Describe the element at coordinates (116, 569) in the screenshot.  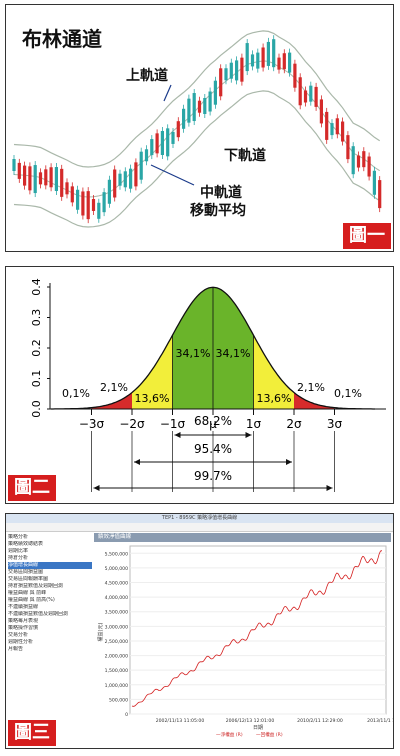
I see `y-tick-label: 5,000,000` at that location.